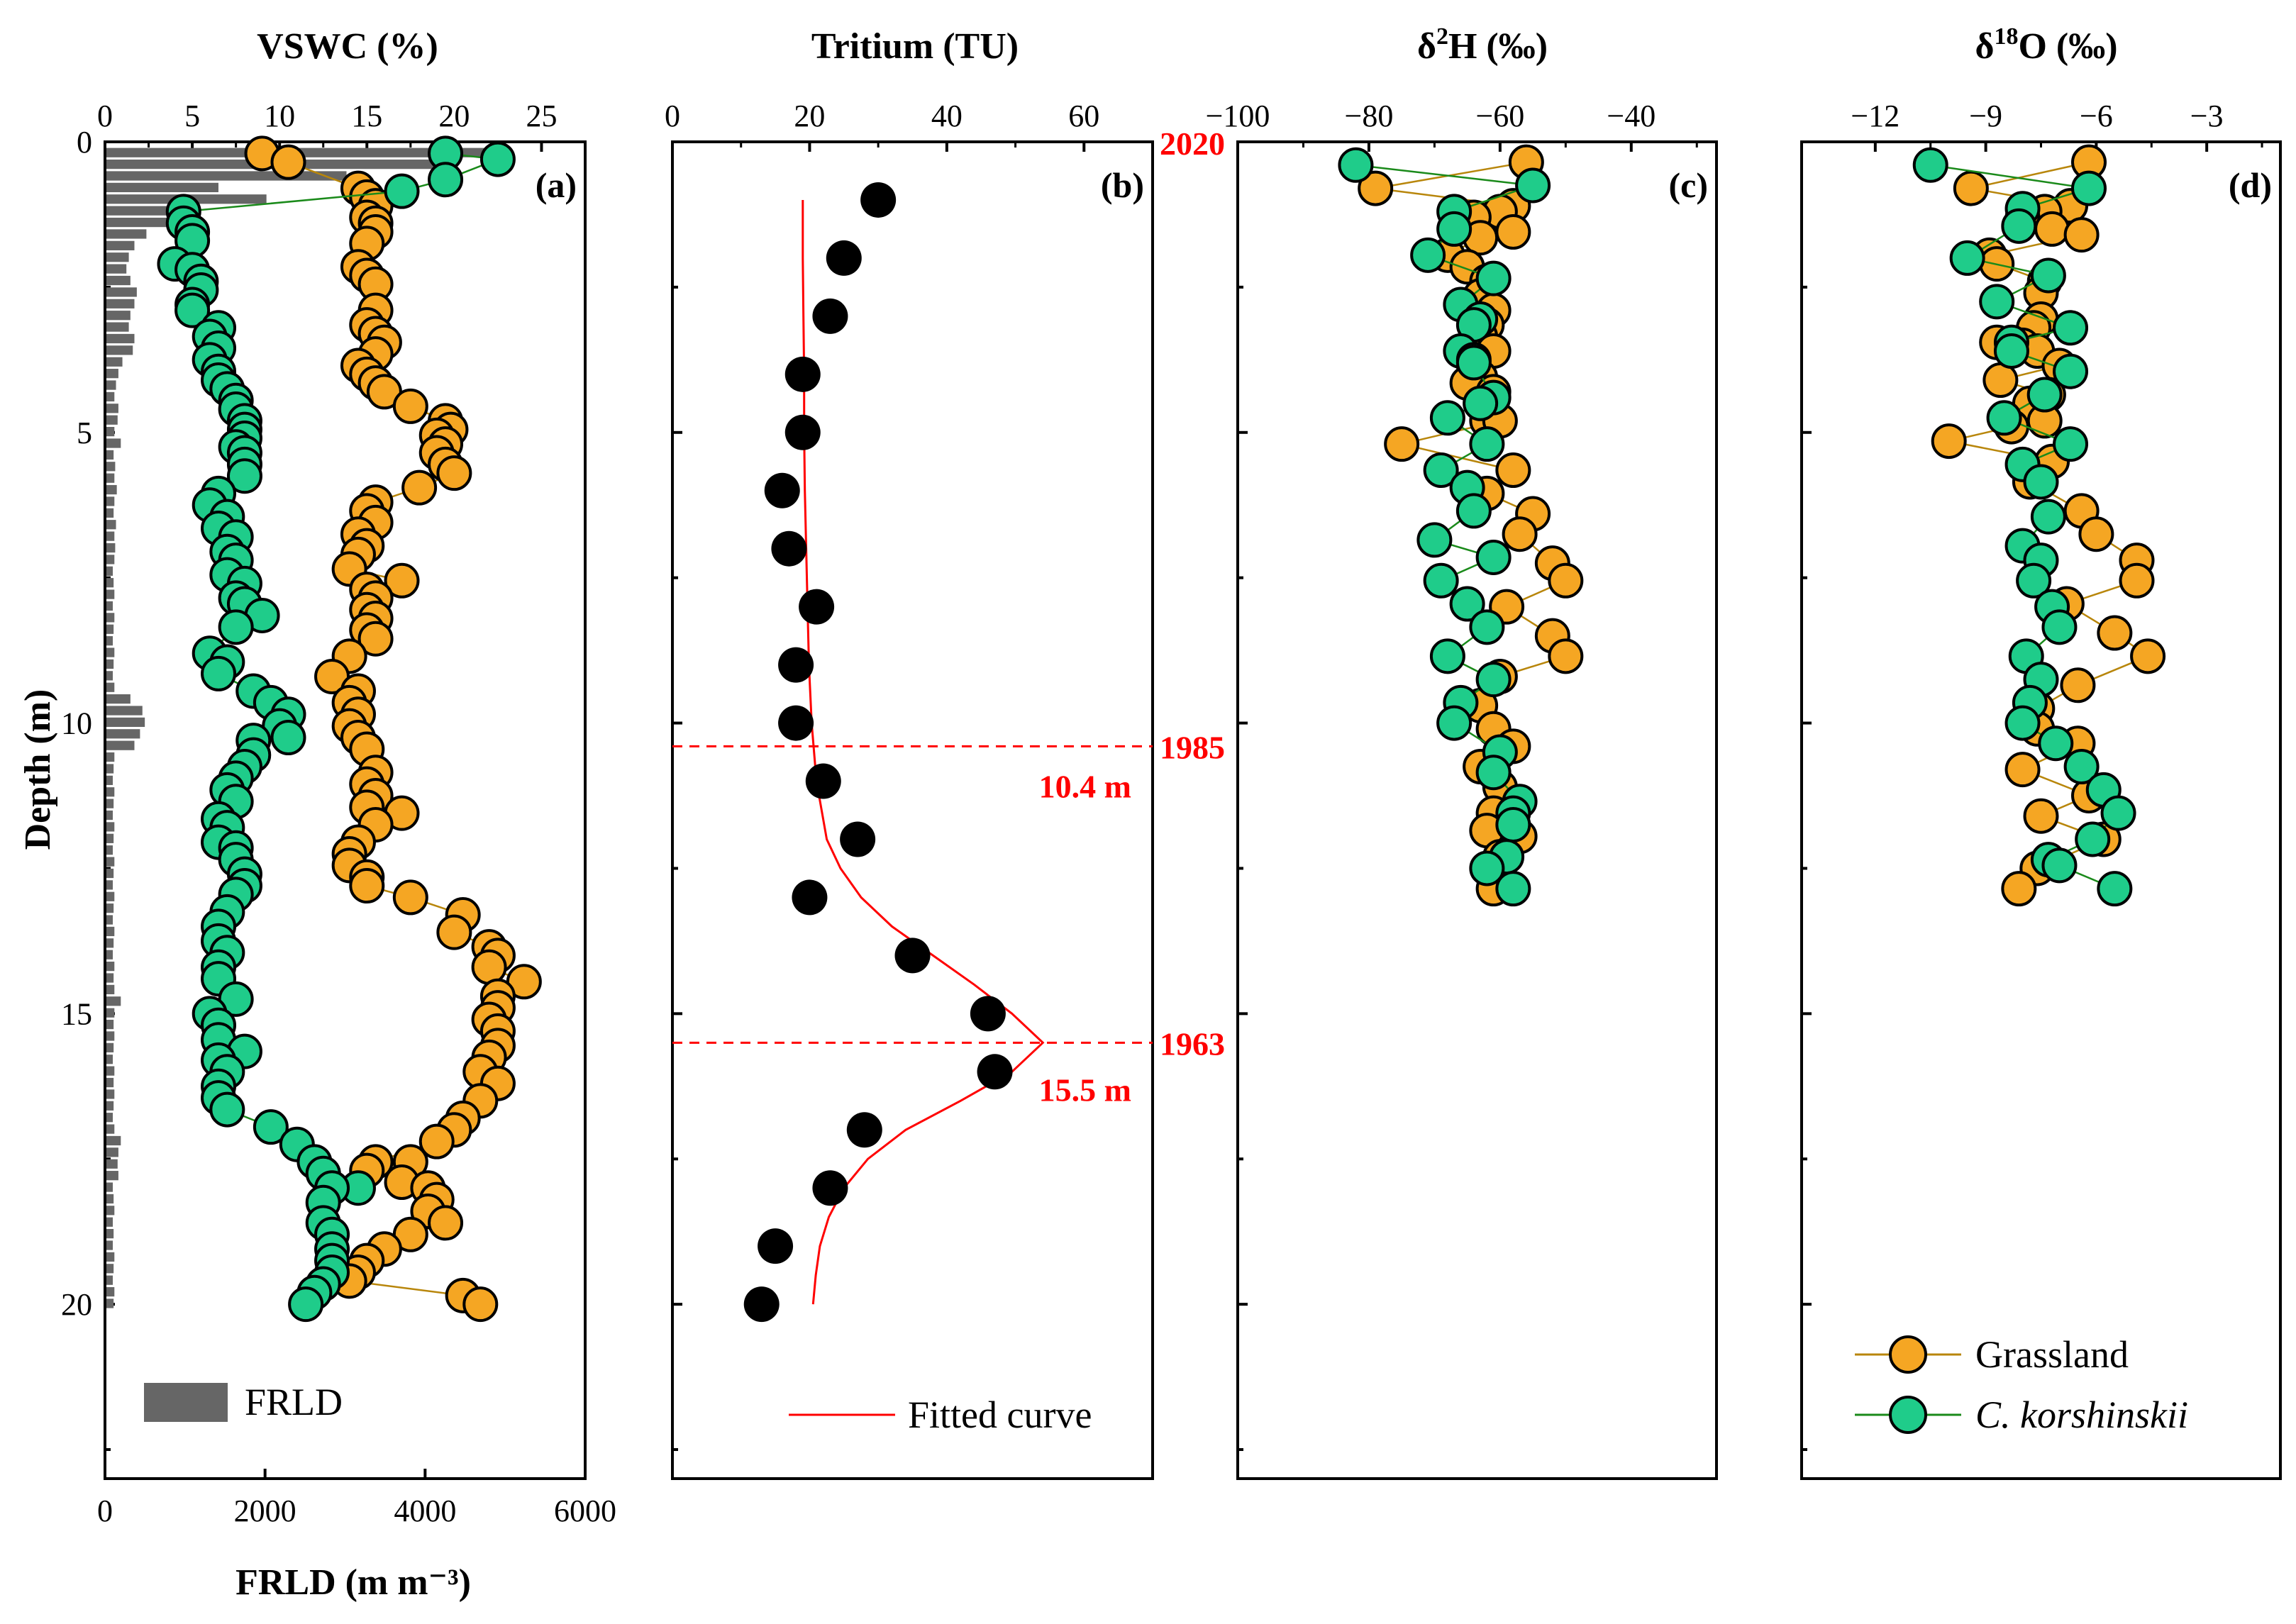  What do you see at coordinates (585, 1511) in the screenshot?
I see `frld-tick-label-3: 6000` at bounding box center [585, 1511].